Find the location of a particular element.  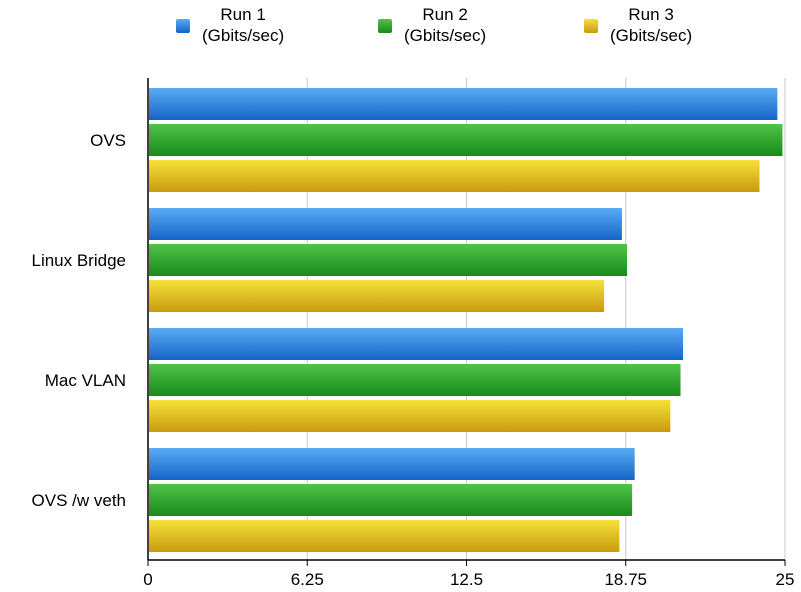

category-labels: OVS Linux Bridge Mac VLAN OVS /w veth is located at coordinates (78, 320).